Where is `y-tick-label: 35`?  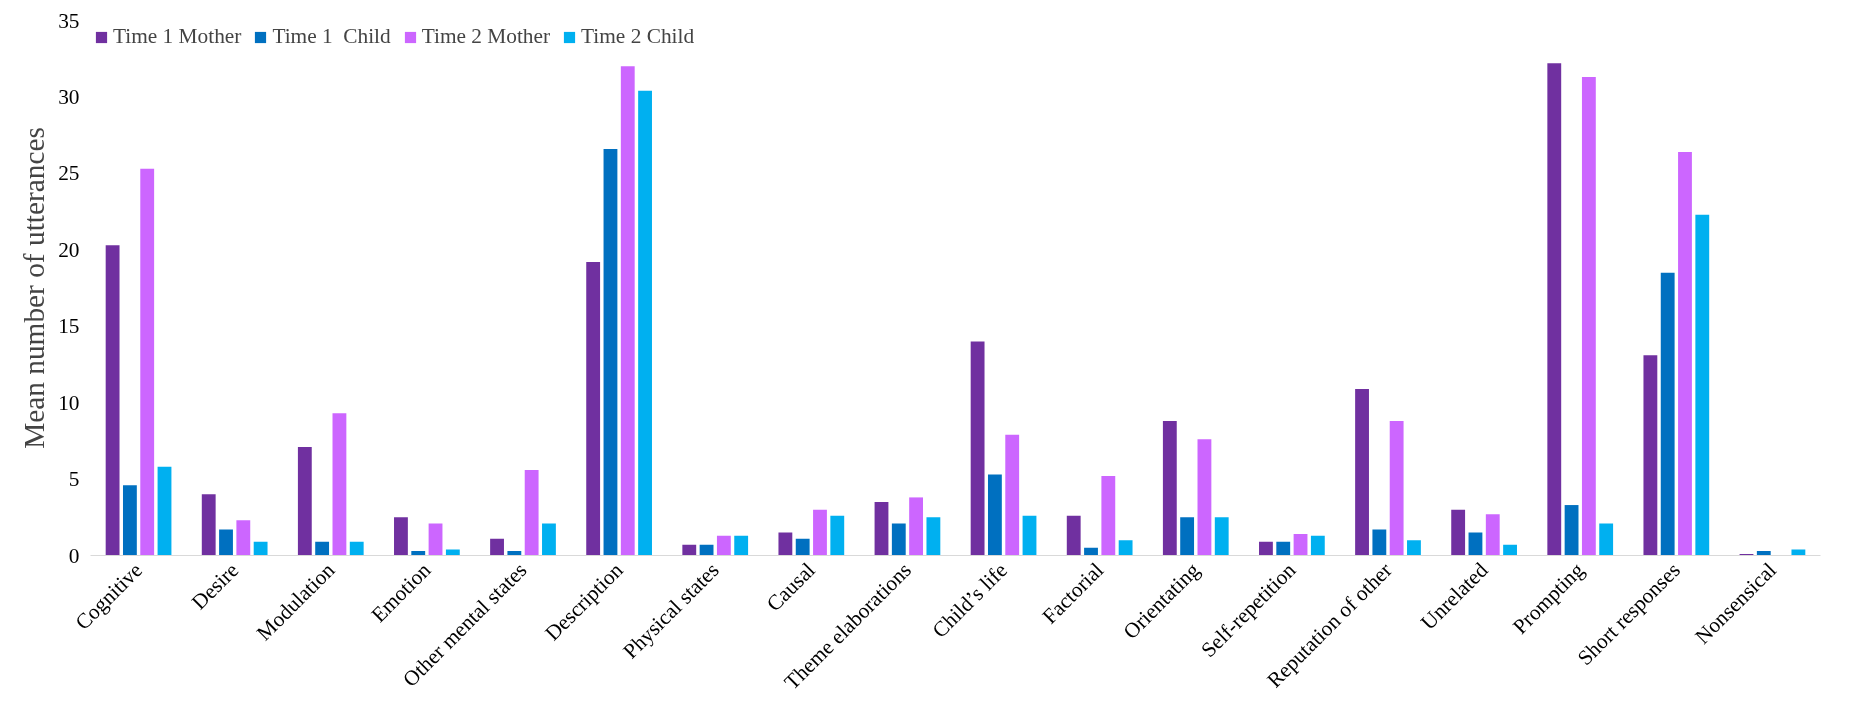
y-tick-label: 35 is located at coordinates (69, 20).